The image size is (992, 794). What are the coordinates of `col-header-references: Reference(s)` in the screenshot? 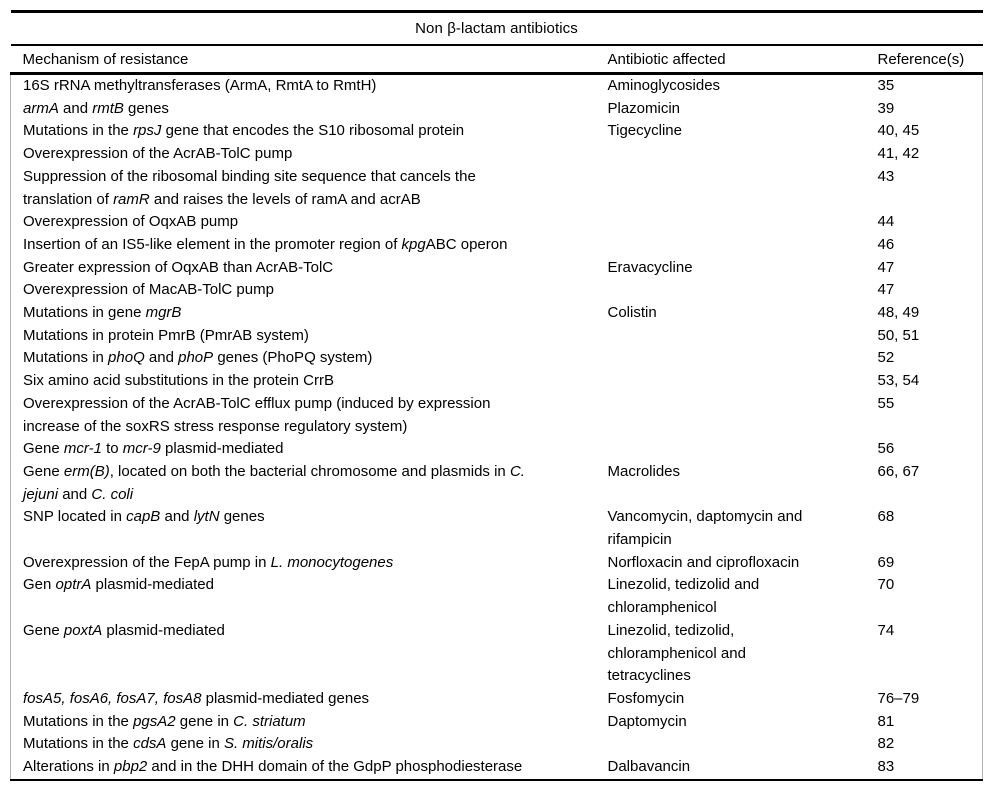 It's located at (930, 60).